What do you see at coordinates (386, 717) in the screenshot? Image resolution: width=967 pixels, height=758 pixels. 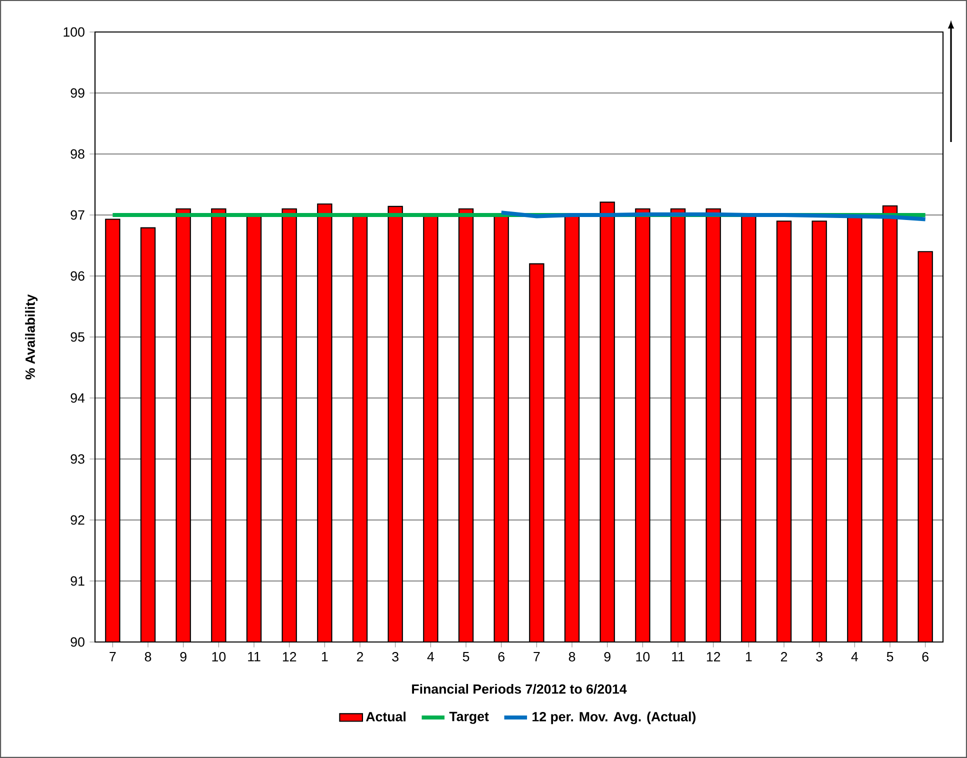 I see `legend-label: Actual` at bounding box center [386, 717].